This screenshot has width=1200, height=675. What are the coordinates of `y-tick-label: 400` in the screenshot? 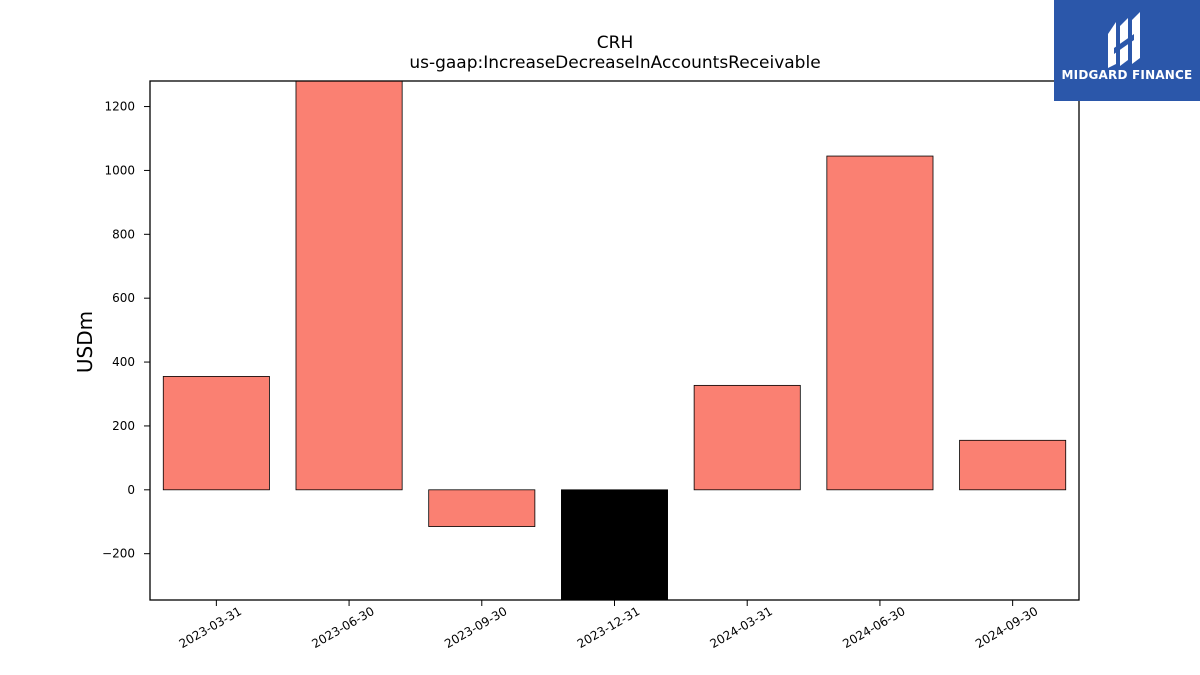 It's located at (123, 362).